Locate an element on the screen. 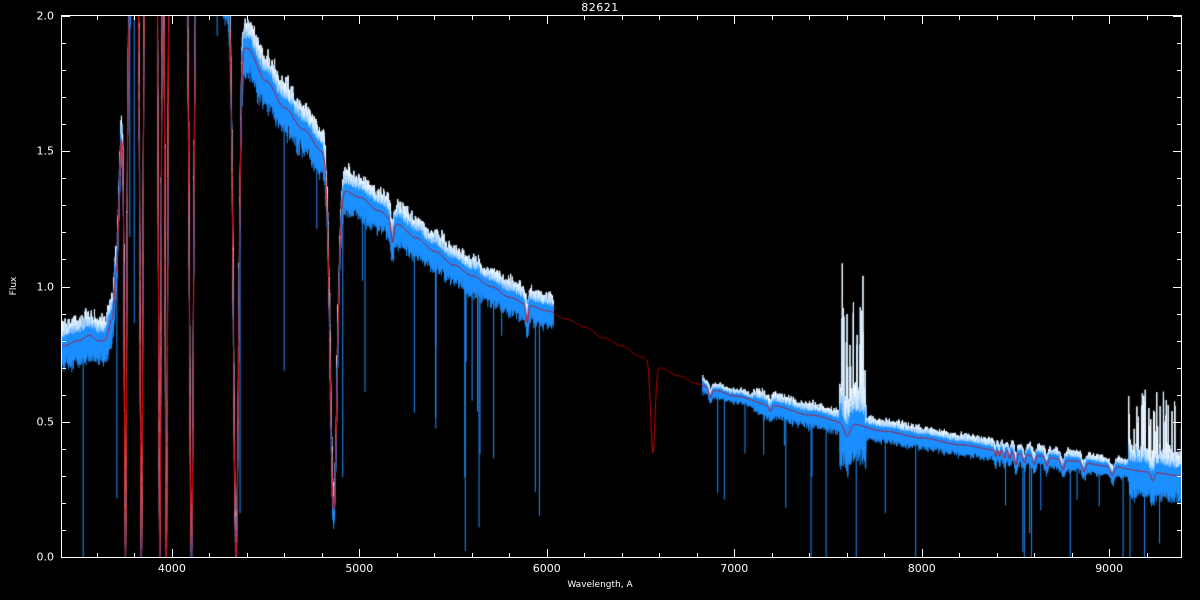 The height and width of the screenshot is (600, 1200). y-tick-label: 0.5 is located at coordinates (45, 422).